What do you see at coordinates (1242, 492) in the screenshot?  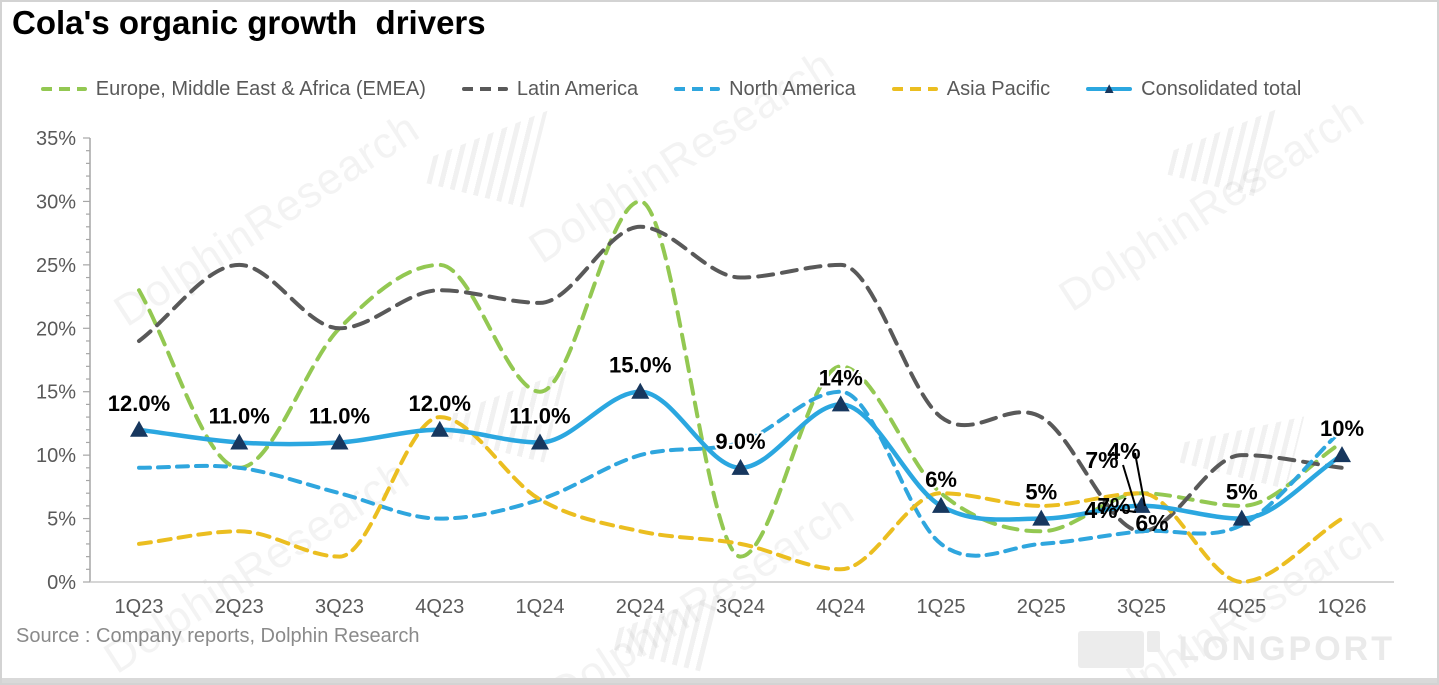 I see `data-label-4q25: 5%` at bounding box center [1242, 492].